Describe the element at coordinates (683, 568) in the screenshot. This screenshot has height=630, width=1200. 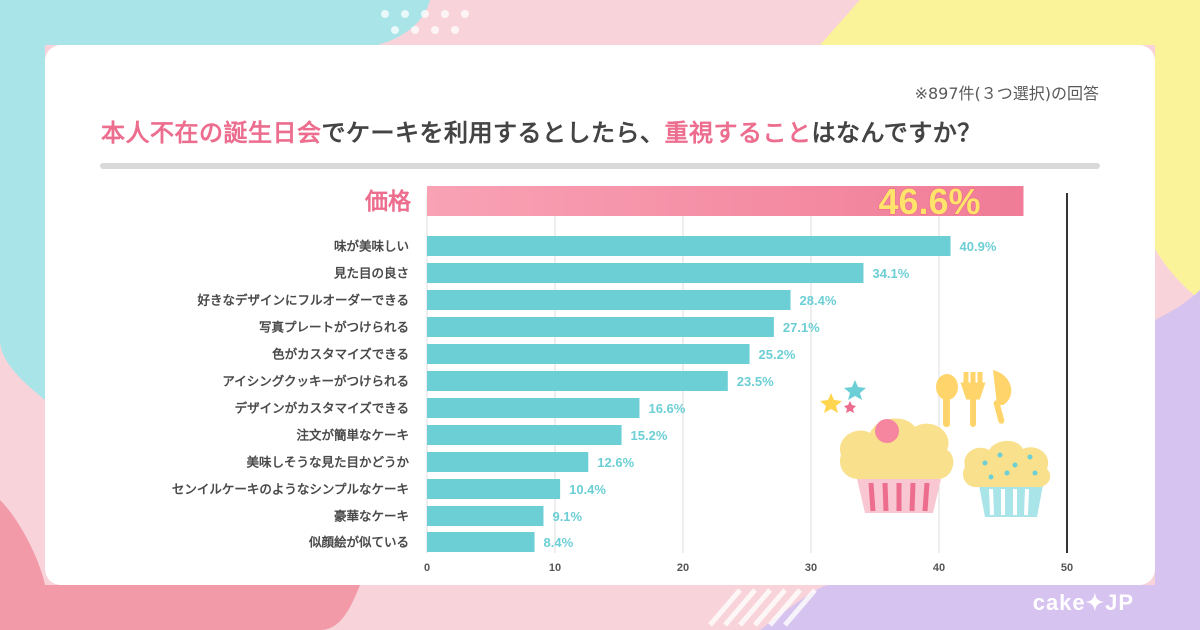
I see `x-tick-label: 20` at that location.